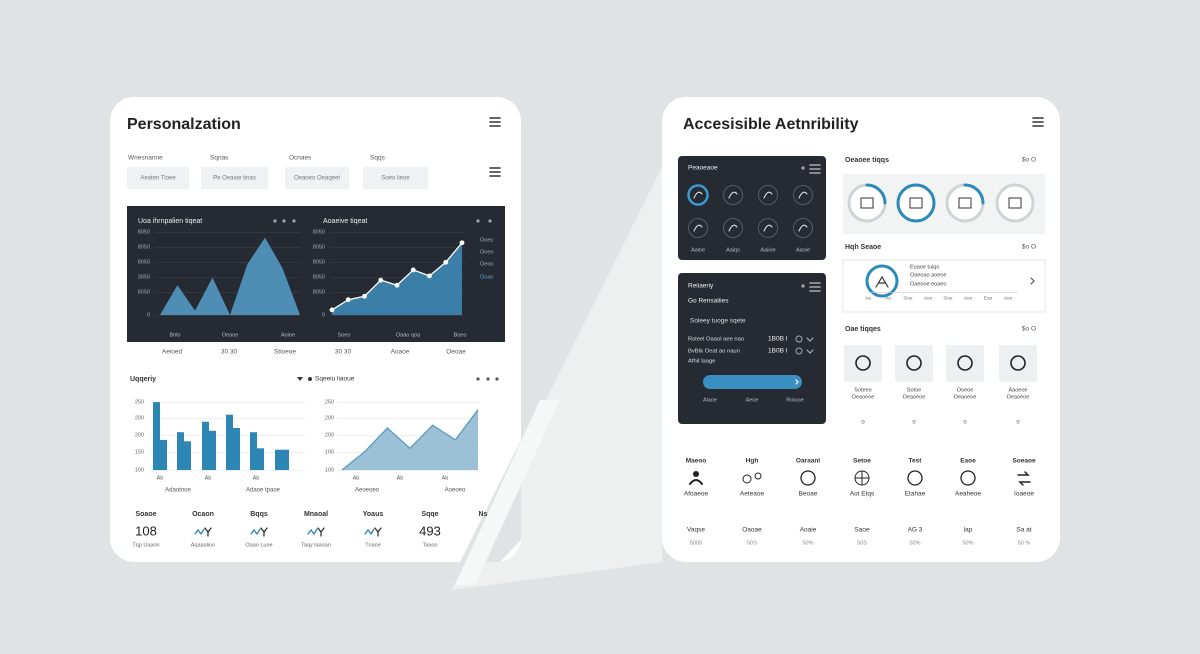 The width and height of the screenshot is (1200, 654). Describe the element at coordinates (752, 382) in the screenshot. I see `slider-button` at that location.